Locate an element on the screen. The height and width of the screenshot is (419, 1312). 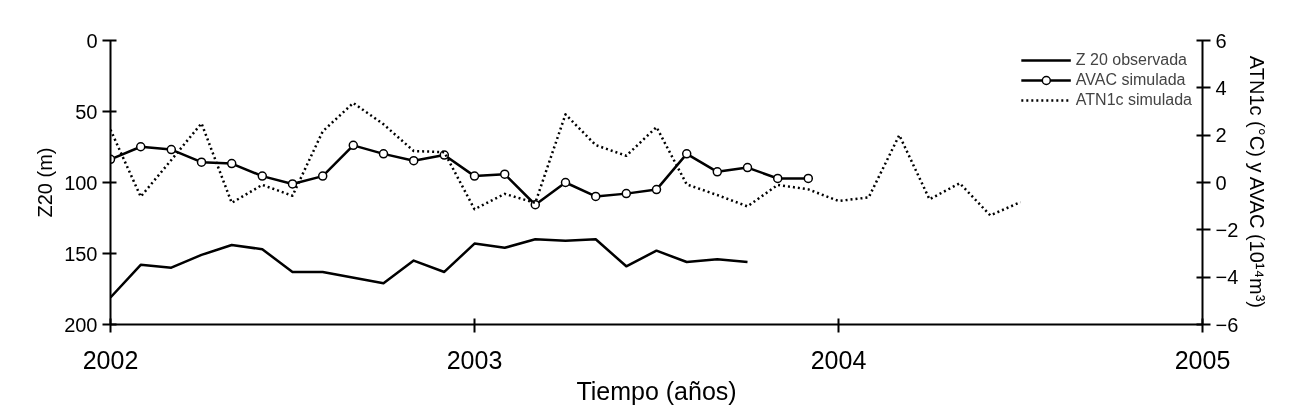
y2-tick-label: −4 is located at coordinates (1227, 277).